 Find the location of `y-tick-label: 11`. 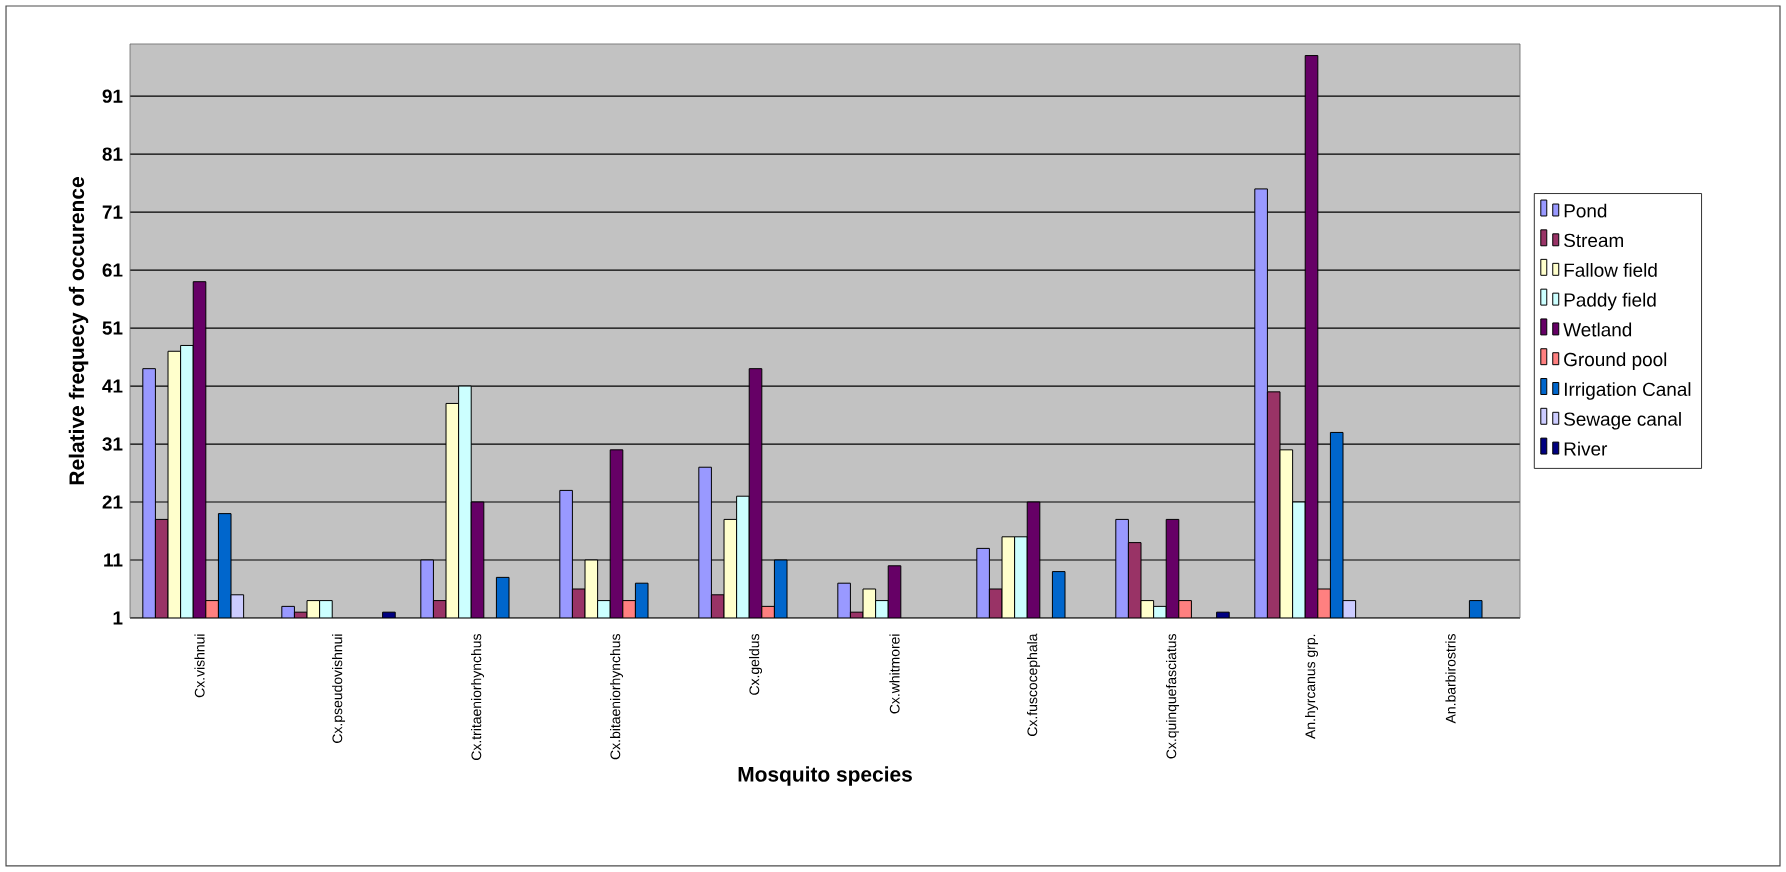

y-tick-label: 11 is located at coordinates (113, 560).